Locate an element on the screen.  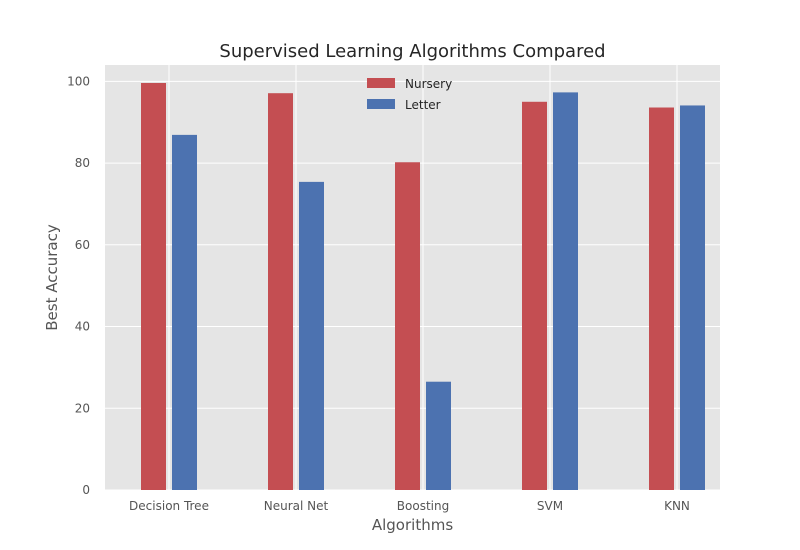
y-tick-label-1: 20 is located at coordinates (82, 408).